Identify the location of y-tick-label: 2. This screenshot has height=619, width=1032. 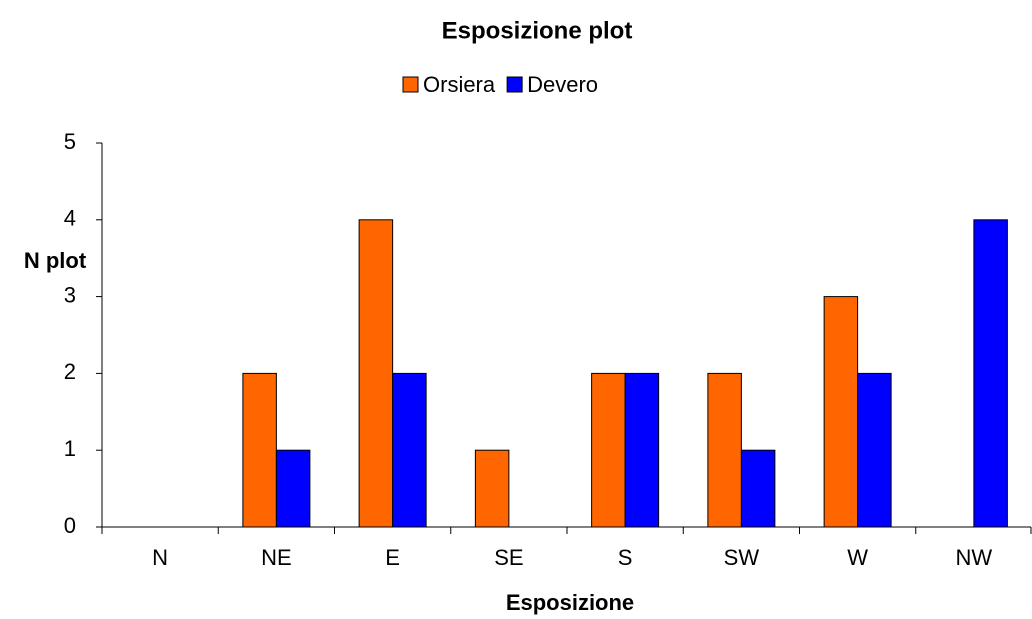
(70, 371).